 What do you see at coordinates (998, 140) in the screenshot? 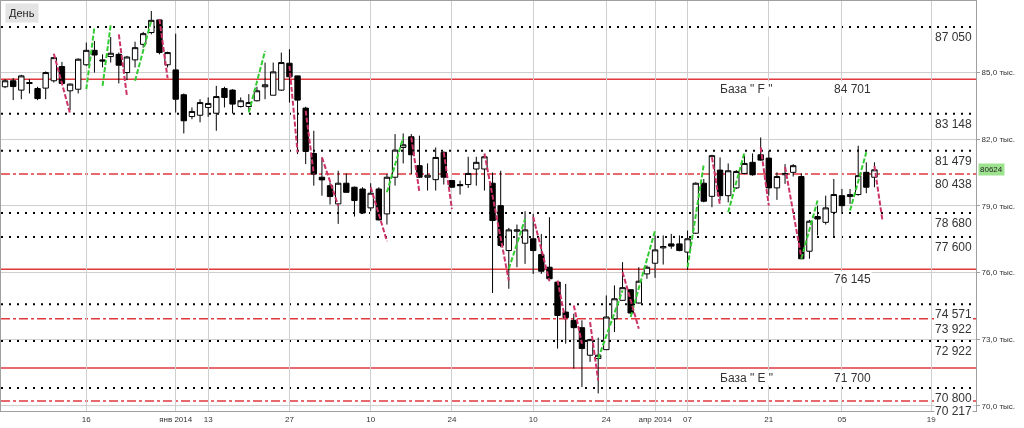
I see `y-tick-label: 82,0 тыс.` at bounding box center [998, 140].